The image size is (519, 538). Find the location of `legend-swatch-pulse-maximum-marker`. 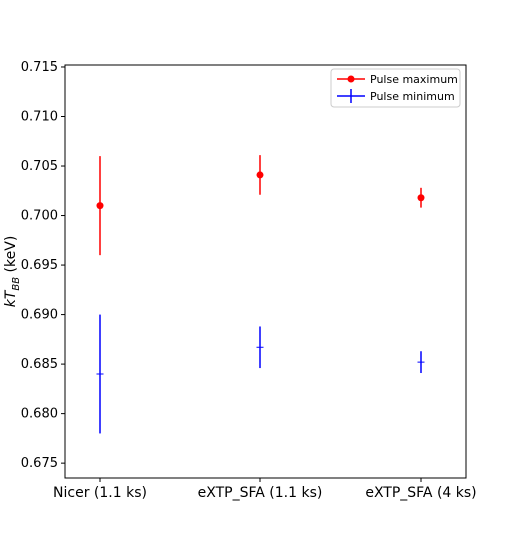

legend-swatch-pulse-maximum-marker is located at coordinates (351, 79).